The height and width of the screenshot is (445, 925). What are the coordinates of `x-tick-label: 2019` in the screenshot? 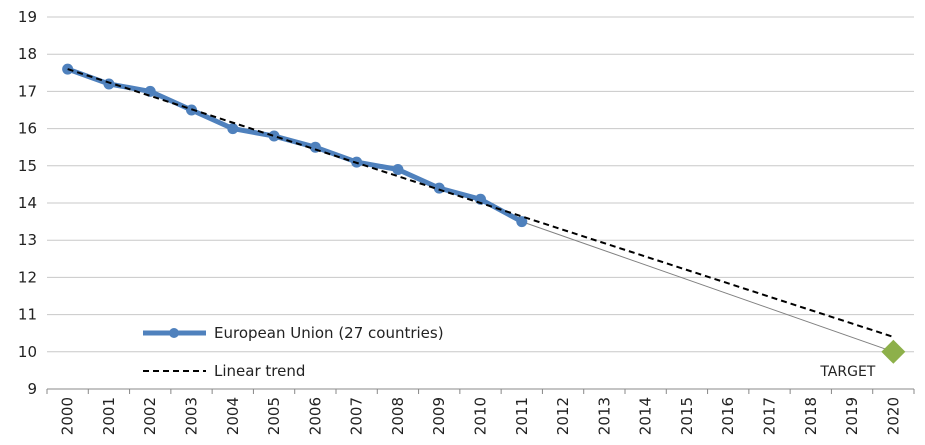 It's located at (852, 416).